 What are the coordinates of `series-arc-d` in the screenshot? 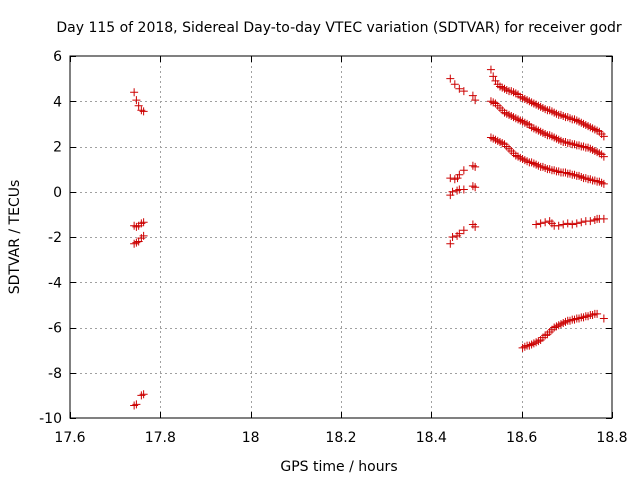 It's located at (139, 400).